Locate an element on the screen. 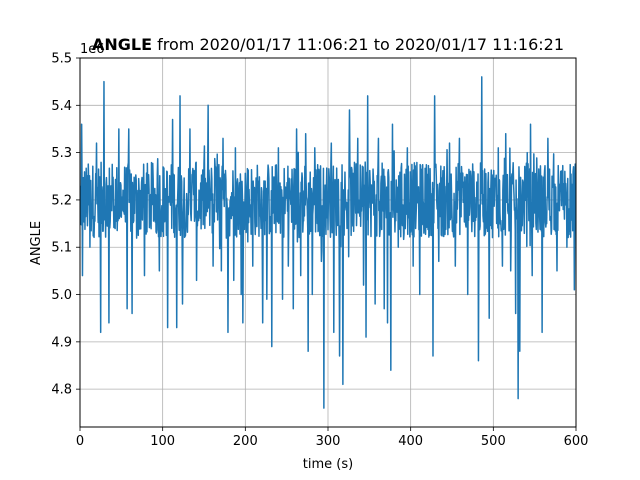  y-axis-offset-label: 1e6 is located at coordinates (92, 49).